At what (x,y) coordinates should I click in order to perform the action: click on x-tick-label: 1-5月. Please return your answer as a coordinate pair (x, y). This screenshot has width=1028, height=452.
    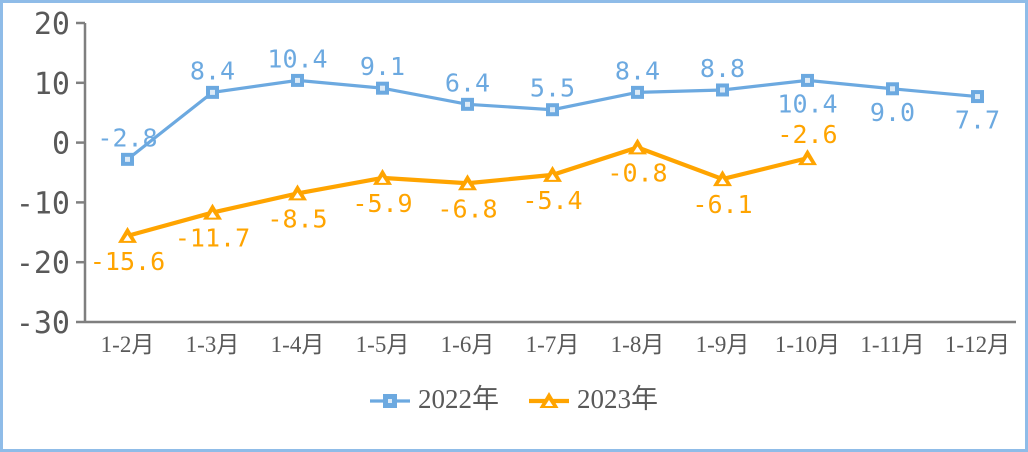
    Looking at the image, I should click on (383, 344).